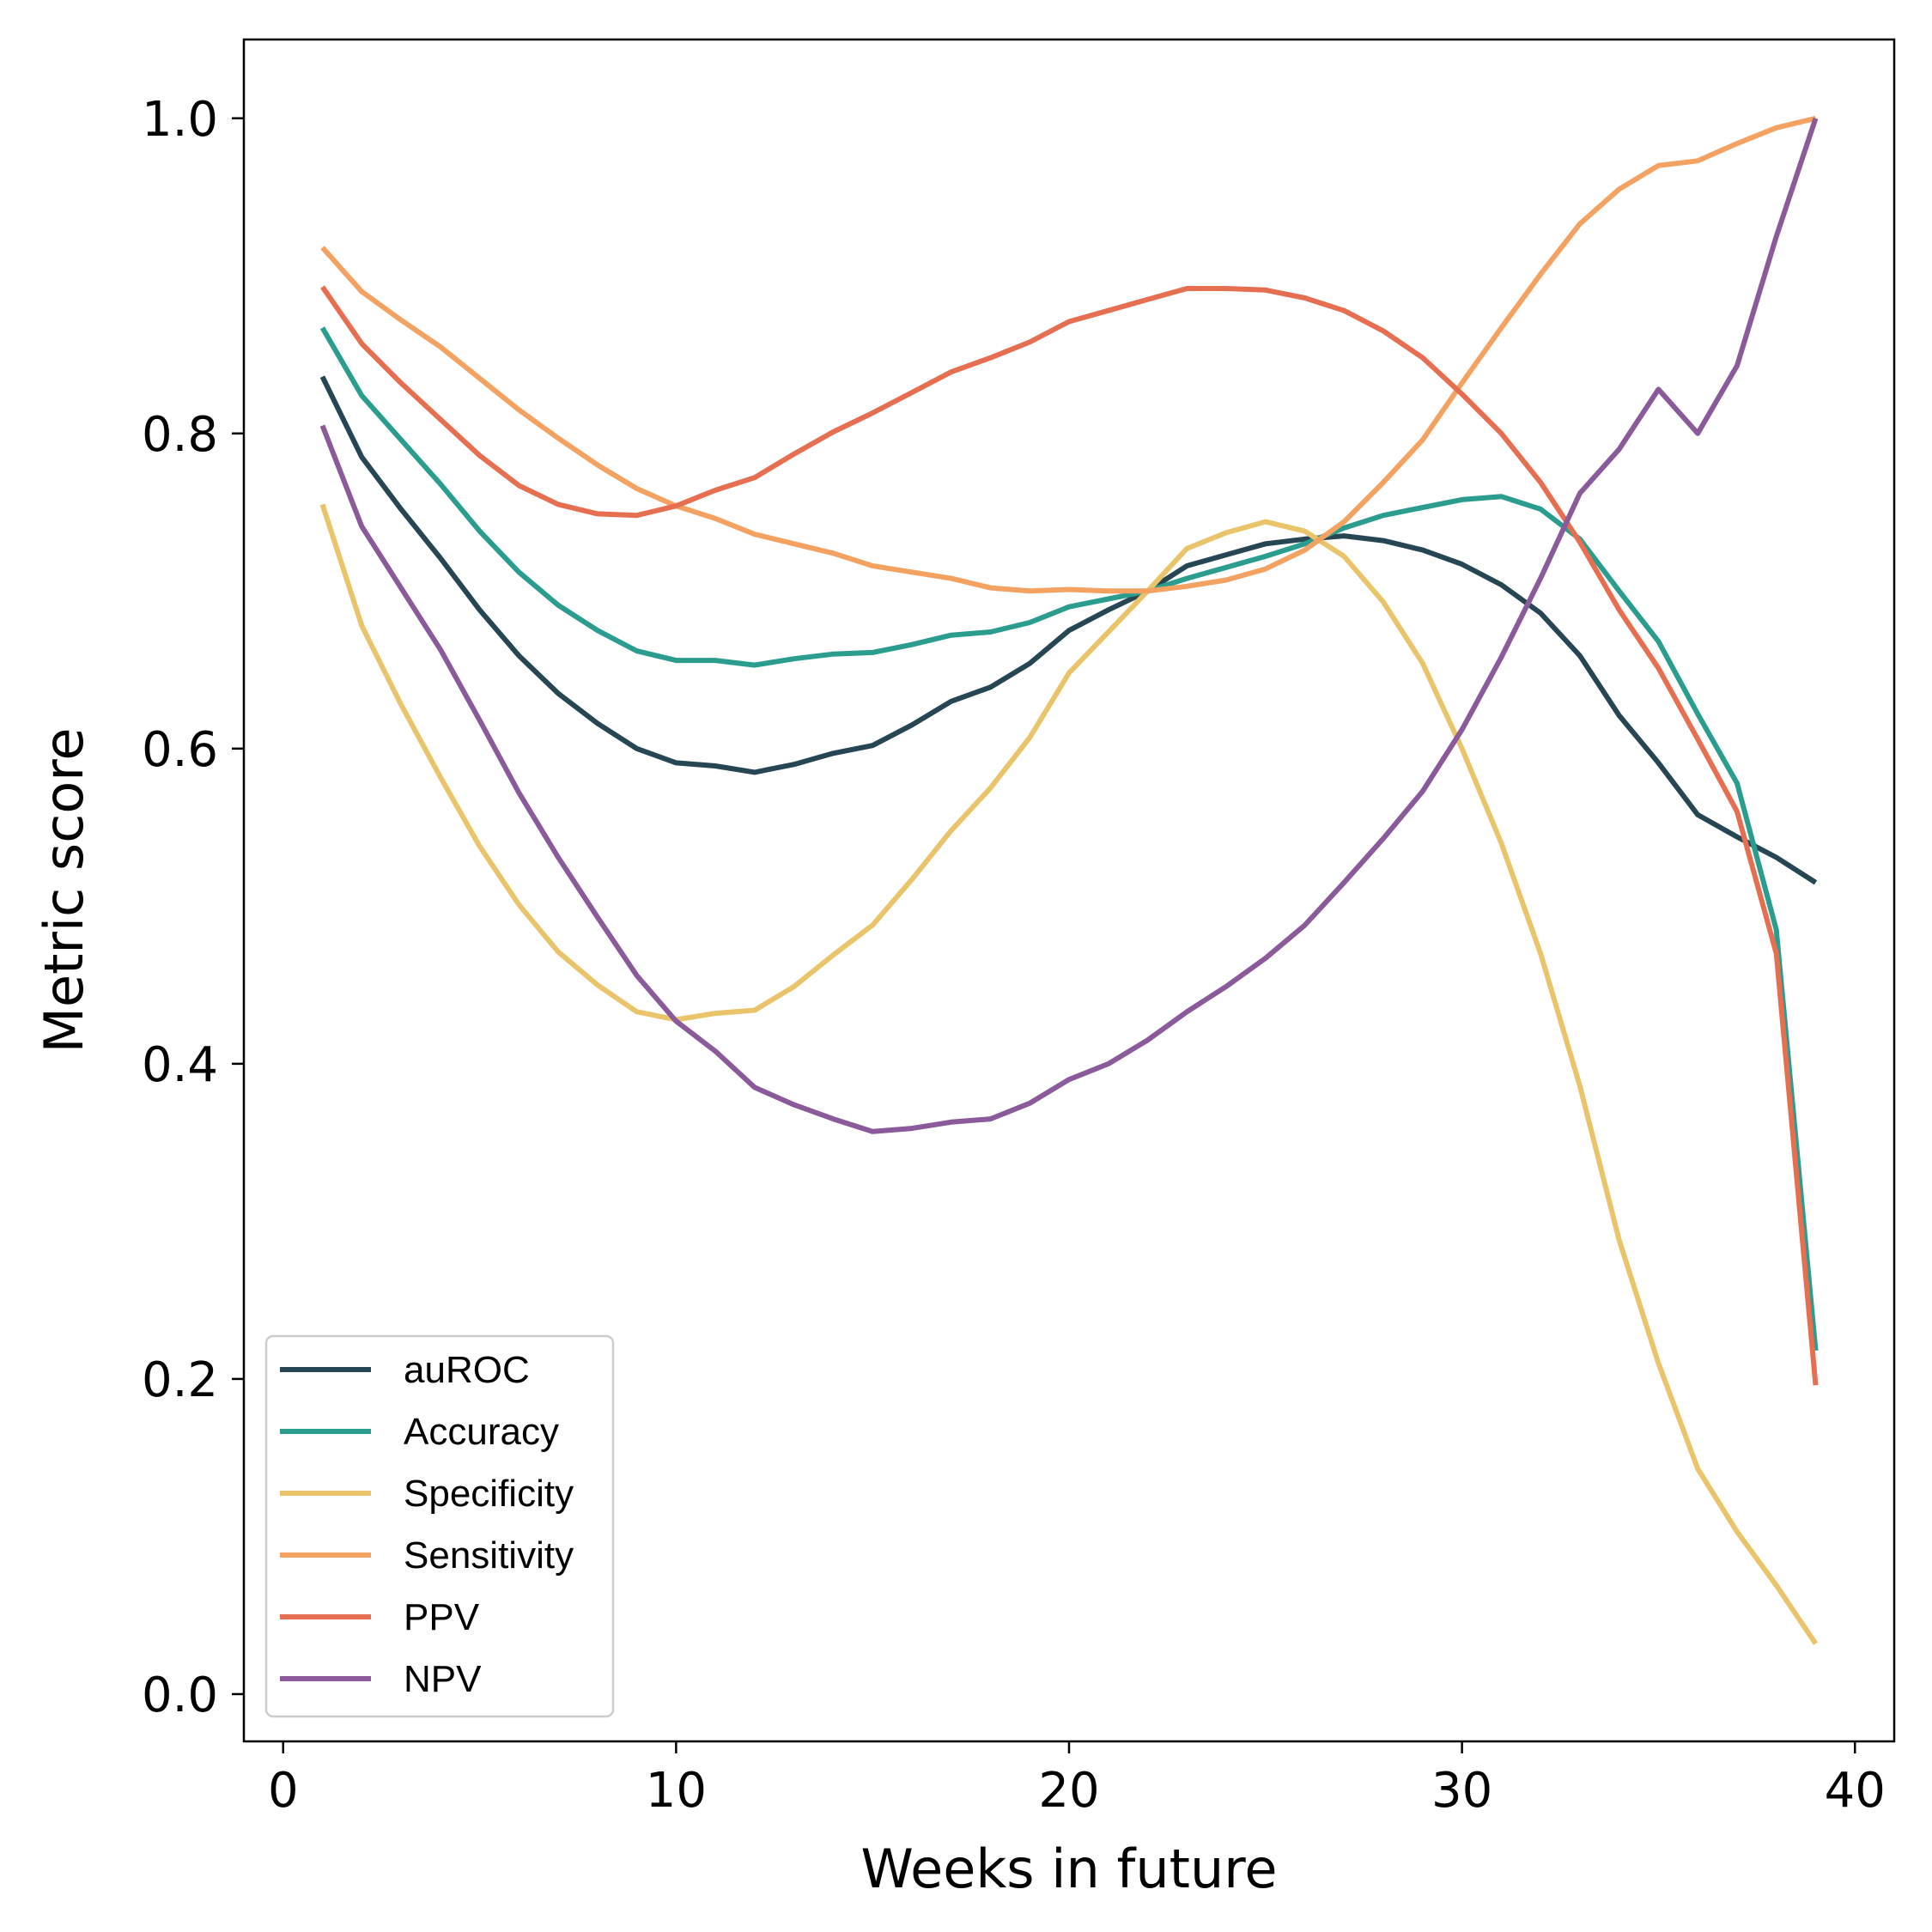 The height and width of the screenshot is (1932, 1932). I want to click on y-tick-label: 0.8, so click(180, 435).